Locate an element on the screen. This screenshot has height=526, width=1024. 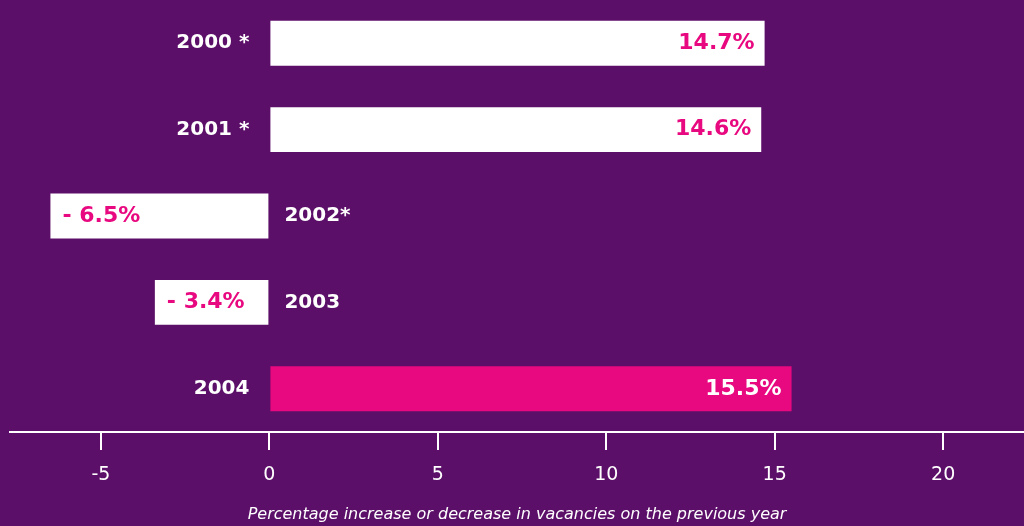
x-tick-label: 10 is located at coordinates (606, 473).